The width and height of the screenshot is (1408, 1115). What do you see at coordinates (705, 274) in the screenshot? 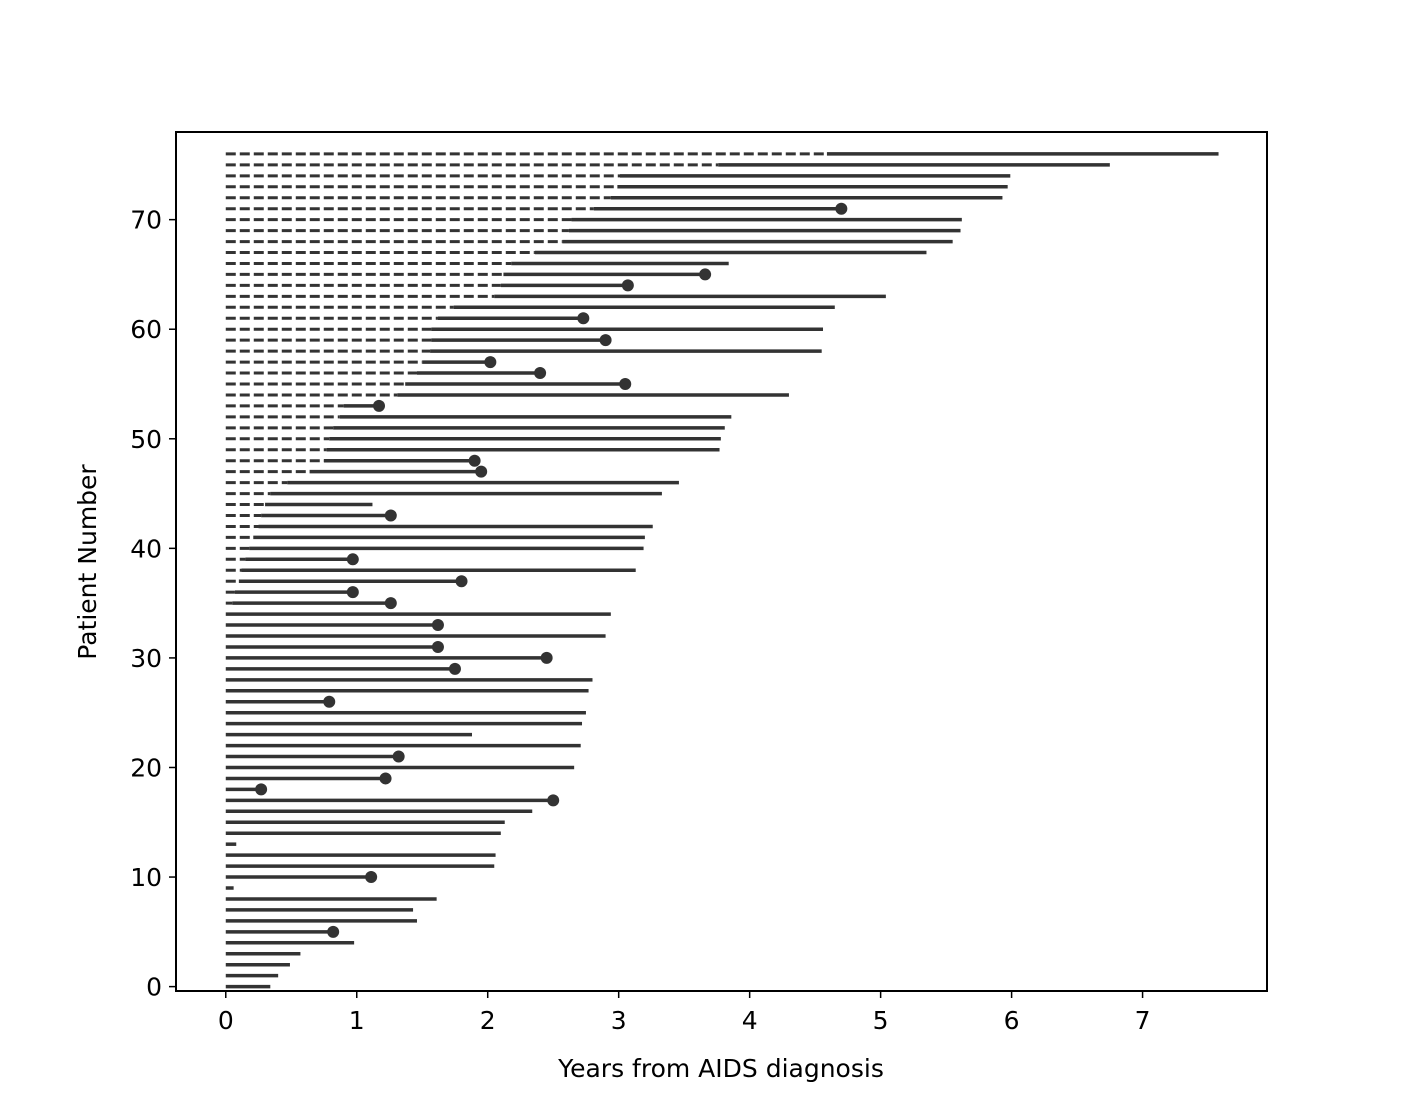
I see `patient-65-event-marker` at bounding box center [705, 274].